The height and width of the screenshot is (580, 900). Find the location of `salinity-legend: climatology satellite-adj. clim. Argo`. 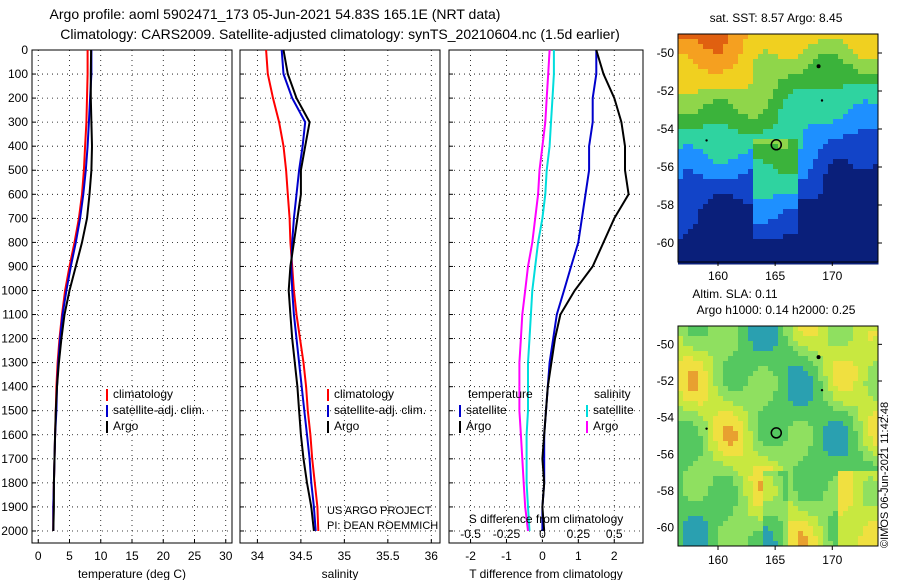

salinity-legend: climatology satellite-adj. clim. Argo is located at coordinates (376, 410).